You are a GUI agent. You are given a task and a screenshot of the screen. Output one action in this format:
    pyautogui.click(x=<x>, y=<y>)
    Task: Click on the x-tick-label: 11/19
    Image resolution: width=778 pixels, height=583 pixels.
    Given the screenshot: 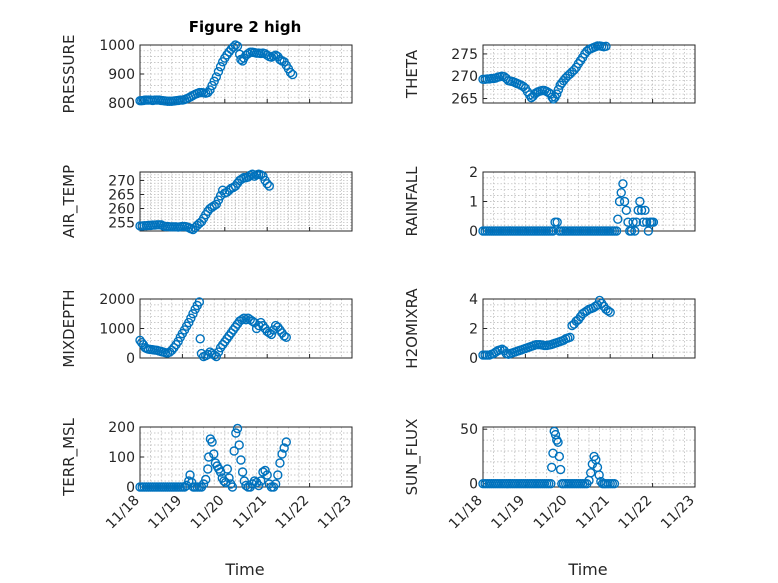 What is the action you would take?
    pyautogui.click(x=165, y=513)
    